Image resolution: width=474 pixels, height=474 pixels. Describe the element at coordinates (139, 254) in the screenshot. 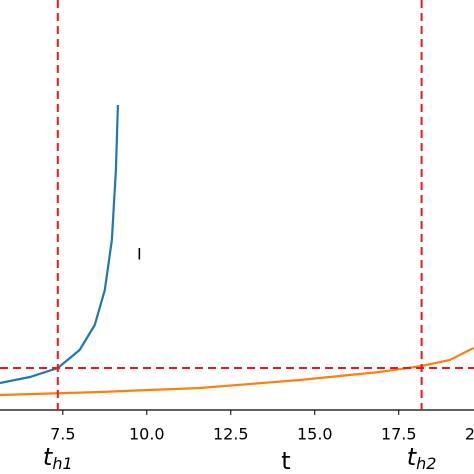

I see `series-label: I` at that location.